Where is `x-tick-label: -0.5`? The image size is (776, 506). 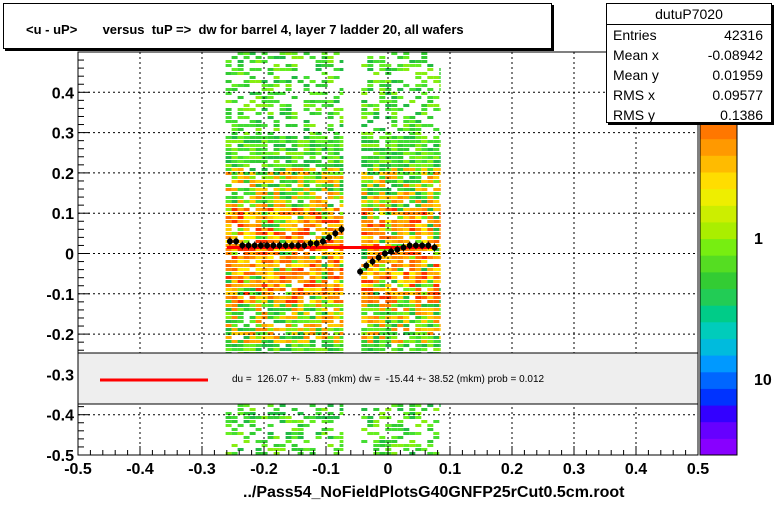 x-tick-label: -0.5 is located at coordinates (78, 469).